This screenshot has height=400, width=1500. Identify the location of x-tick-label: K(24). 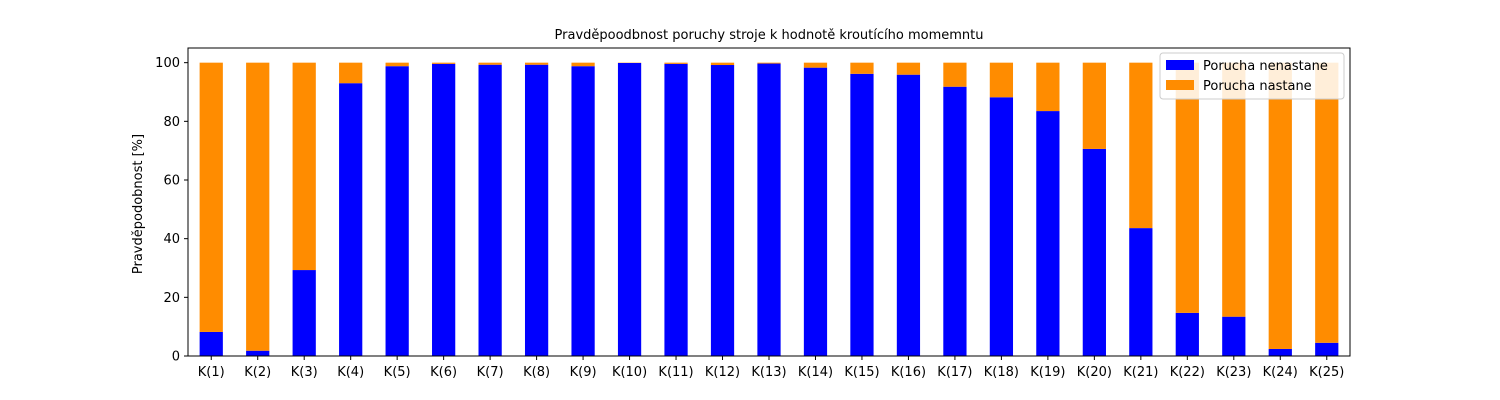
(1280, 372).